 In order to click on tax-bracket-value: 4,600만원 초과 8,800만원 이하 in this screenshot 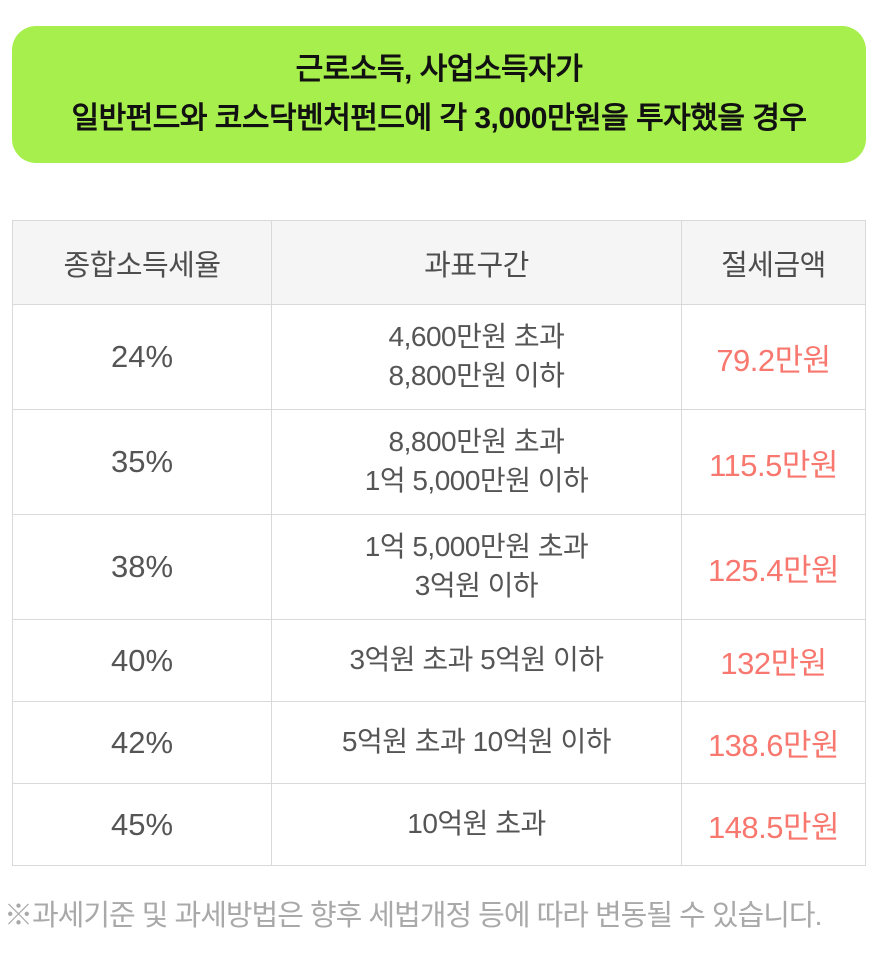, I will do `click(476, 357)`.